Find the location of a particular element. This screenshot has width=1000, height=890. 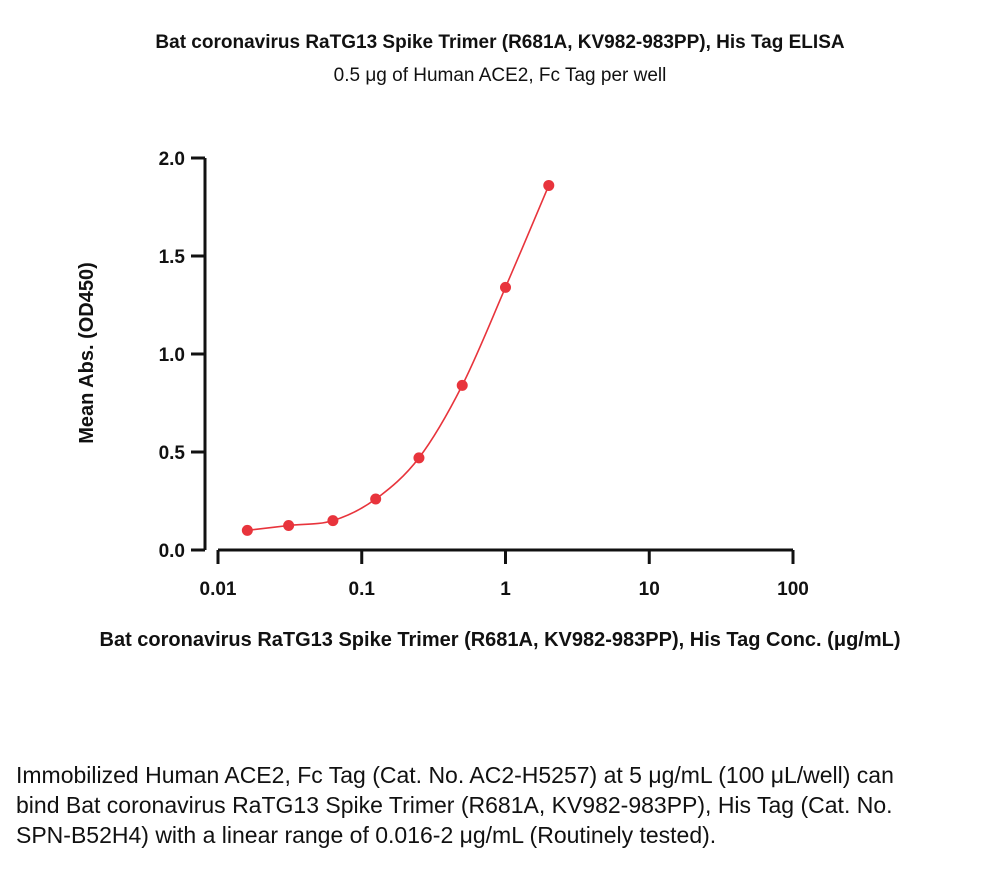

y-tick-label: 2.0 is located at coordinates (172, 159).